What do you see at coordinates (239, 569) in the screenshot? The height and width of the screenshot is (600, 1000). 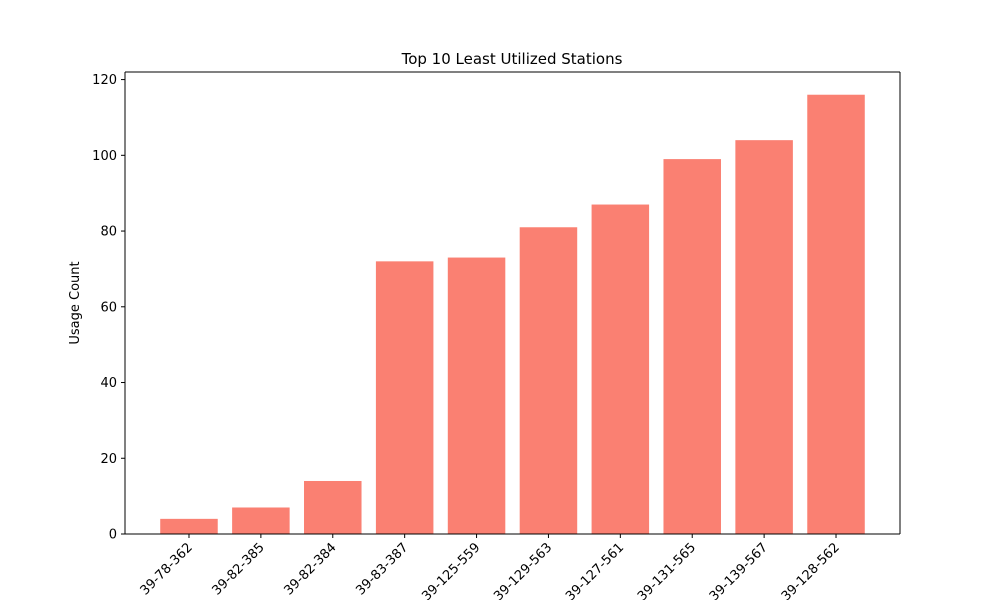 I see `x-tick-label: 39-82-385` at bounding box center [239, 569].